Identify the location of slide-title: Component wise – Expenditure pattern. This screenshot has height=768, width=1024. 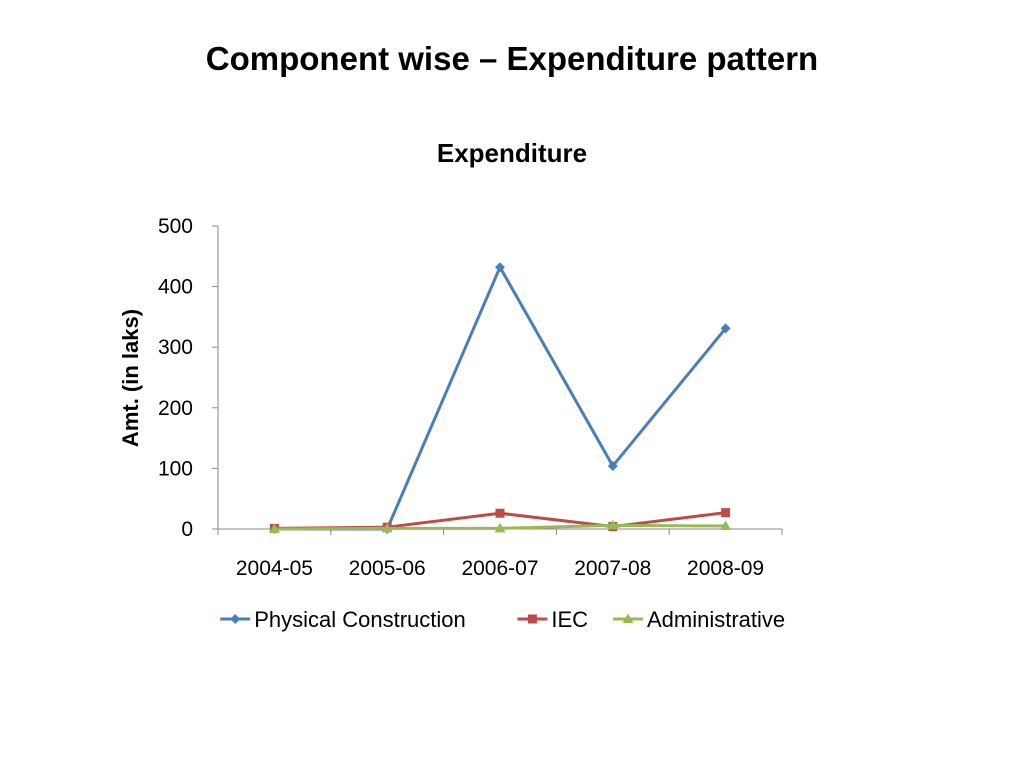
(512, 58).